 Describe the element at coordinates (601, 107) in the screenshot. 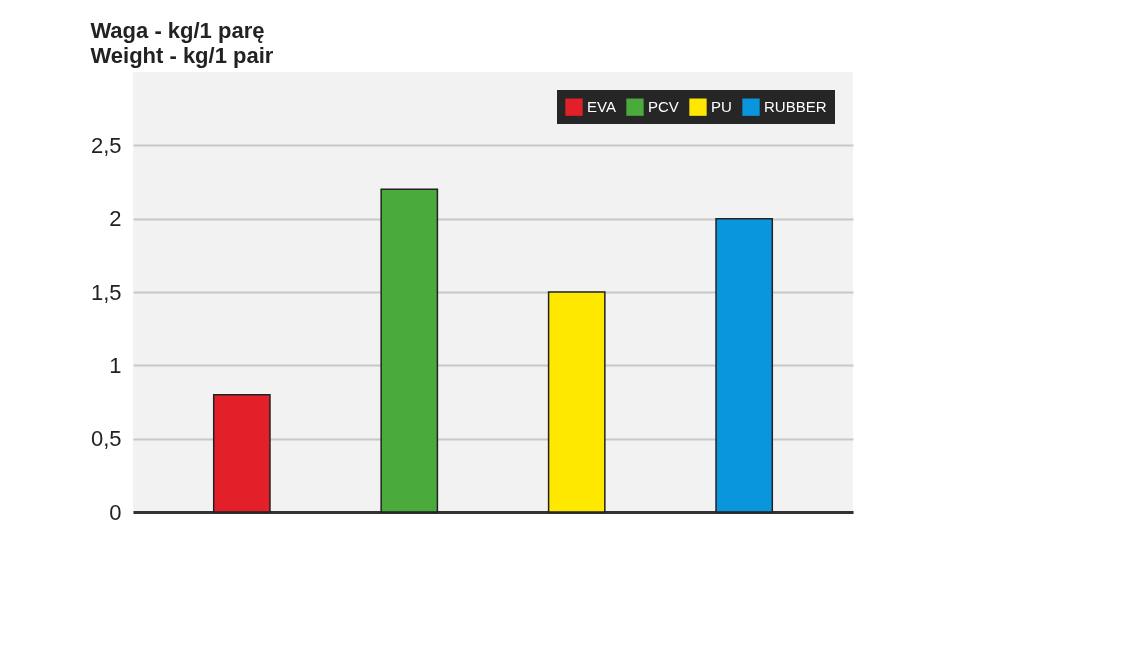

I see `legend-label: EVA` at that location.